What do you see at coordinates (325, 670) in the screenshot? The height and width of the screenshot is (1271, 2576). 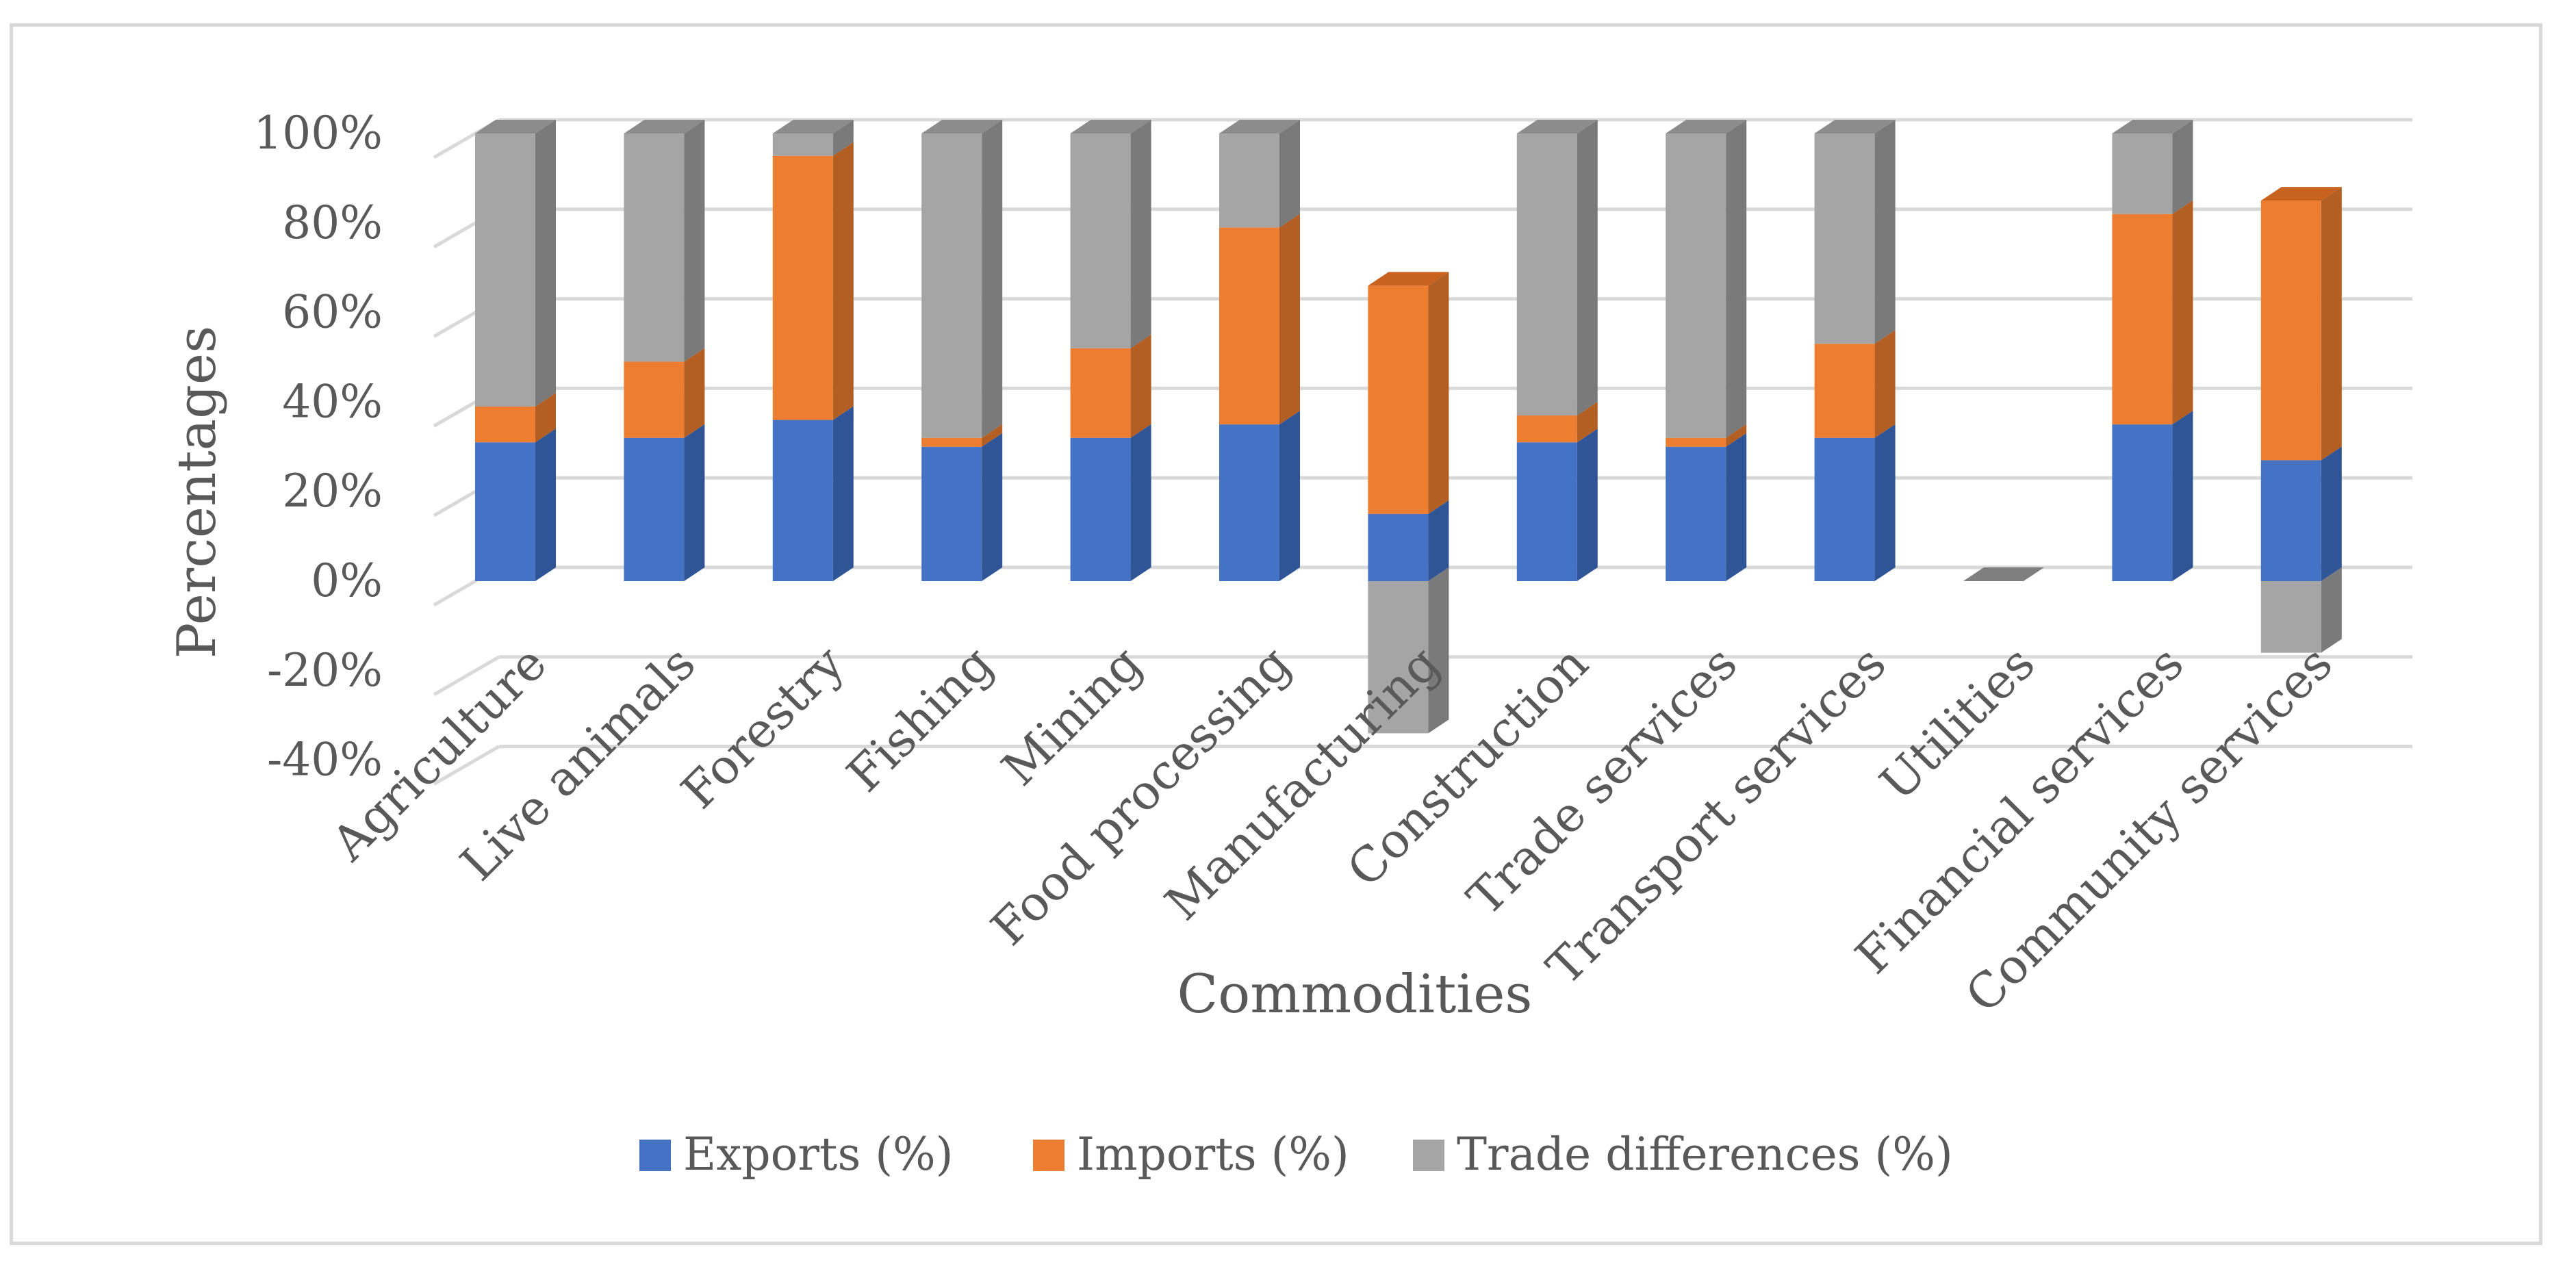 I see `y-tick-label: -20%` at bounding box center [325, 670].